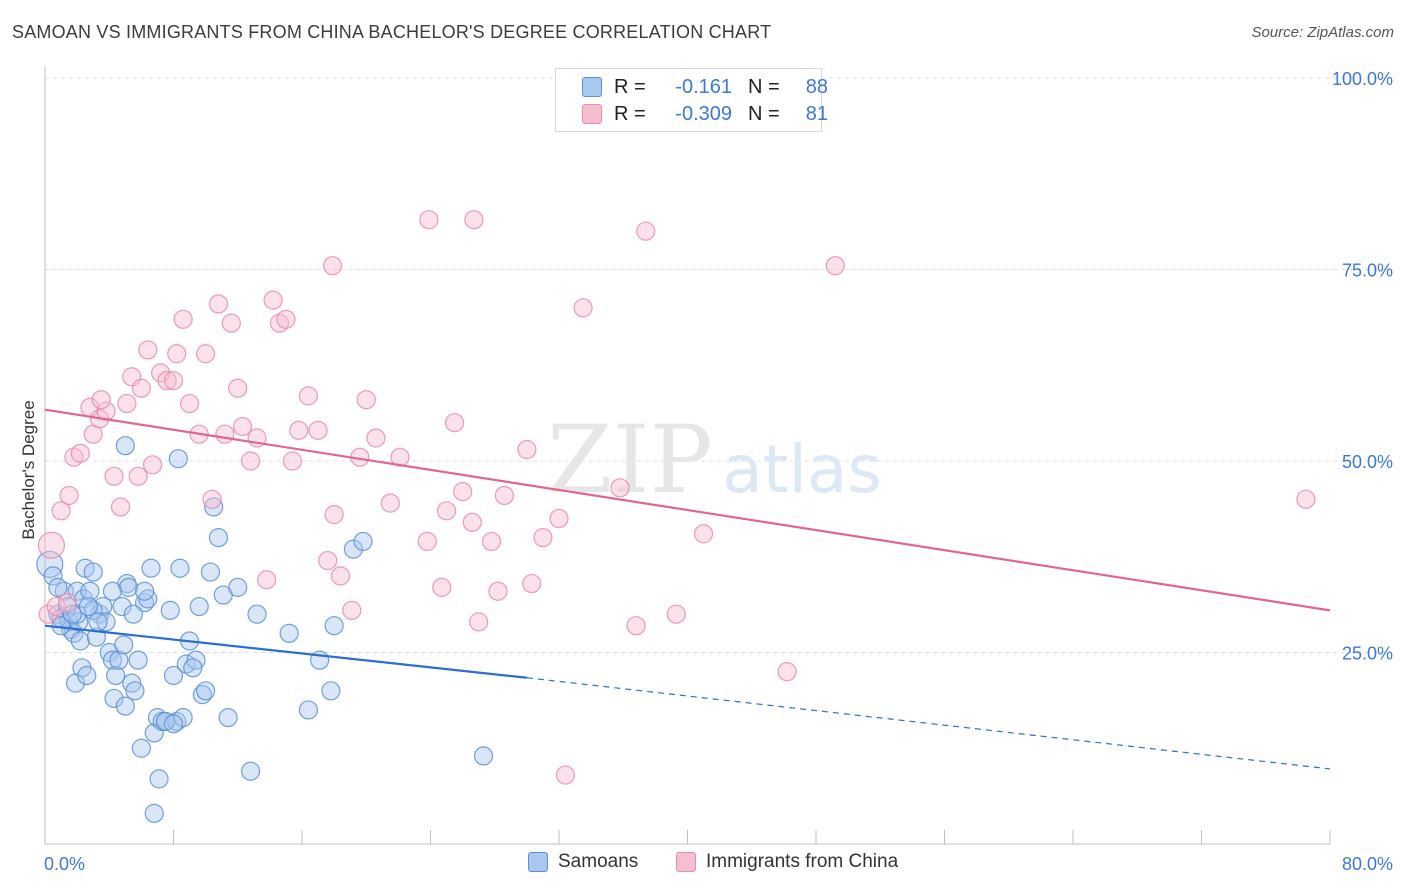  I want to click on x-tick-label: 0.0%, so click(64, 864).